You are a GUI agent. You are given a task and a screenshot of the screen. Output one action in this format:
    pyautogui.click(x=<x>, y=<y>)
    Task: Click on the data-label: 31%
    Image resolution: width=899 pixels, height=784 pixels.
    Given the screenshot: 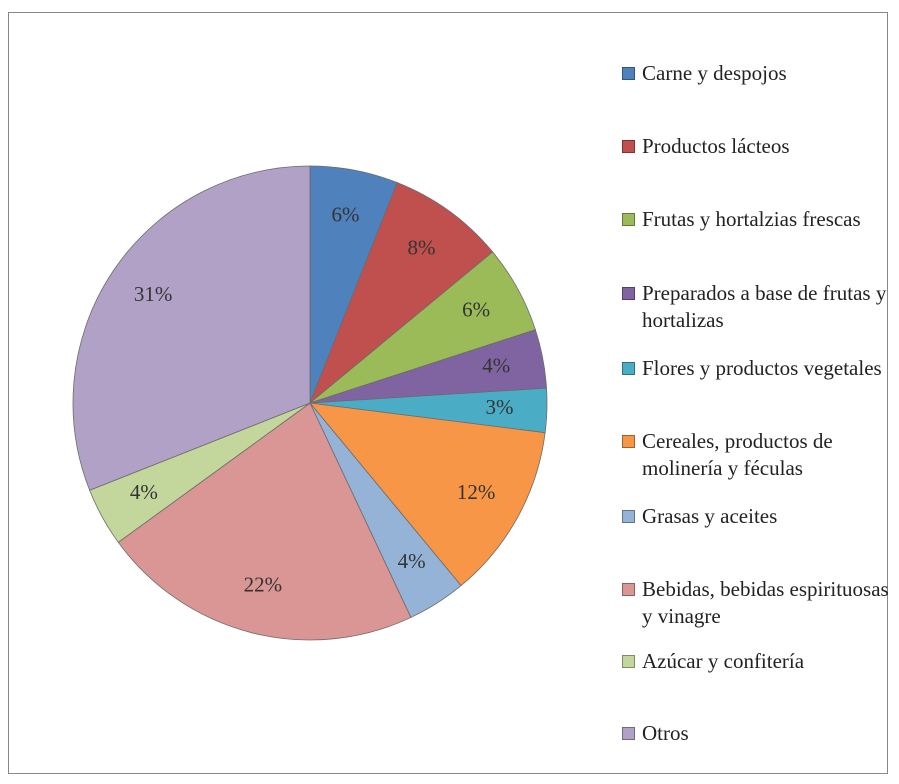 What is the action you would take?
    pyautogui.click(x=153, y=294)
    